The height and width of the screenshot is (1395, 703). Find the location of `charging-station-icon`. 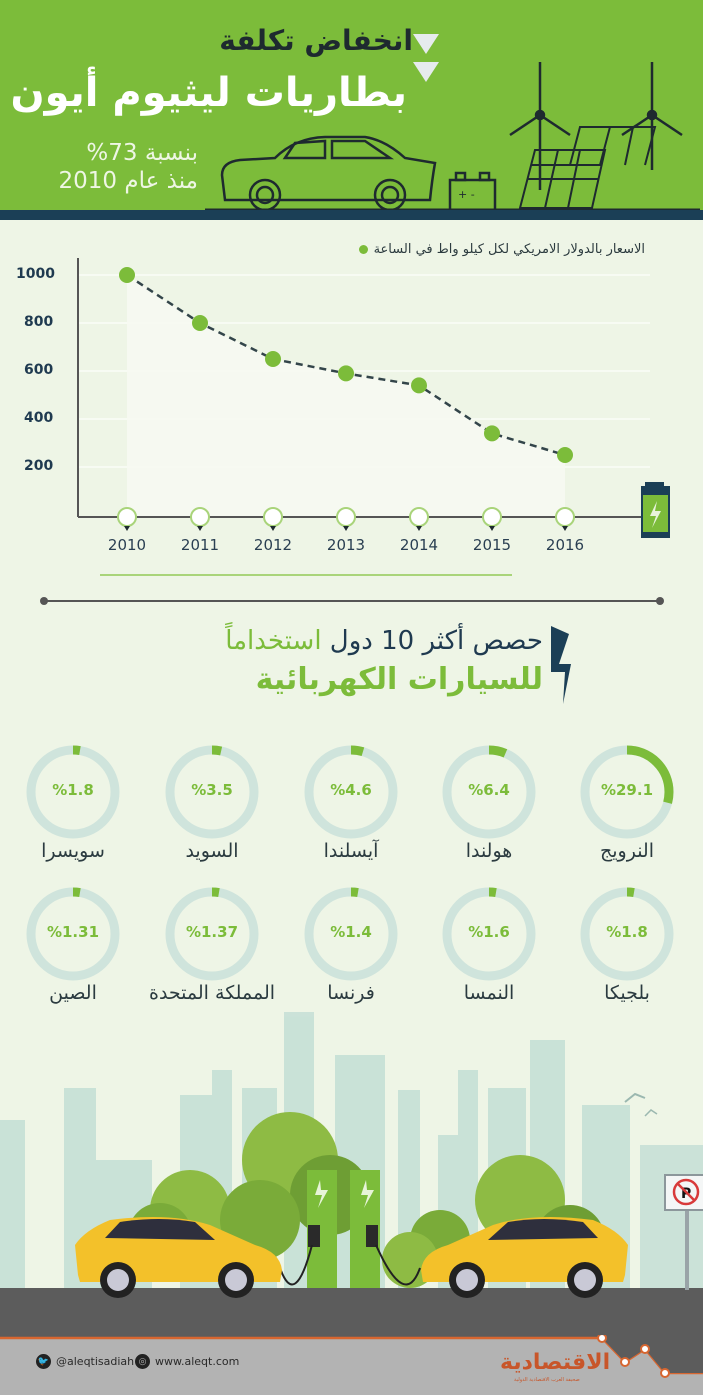

charging-station-icon is located at coordinates (343, 1229).